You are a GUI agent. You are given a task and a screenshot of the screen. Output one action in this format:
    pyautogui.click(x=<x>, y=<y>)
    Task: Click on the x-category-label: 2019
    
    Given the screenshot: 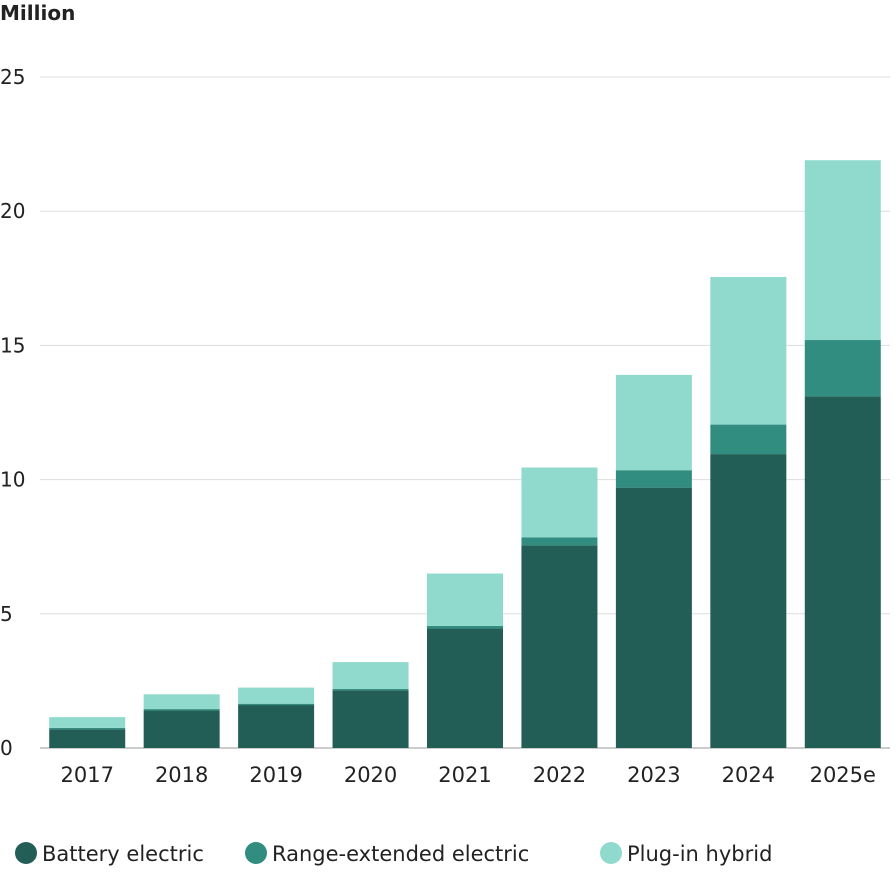 What is the action you would take?
    pyautogui.click(x=275, y=775)
    